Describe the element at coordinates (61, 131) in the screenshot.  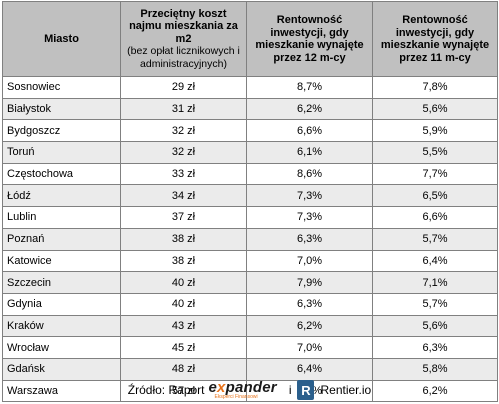
I see `cell-city: Bydgoszcz` at that location.